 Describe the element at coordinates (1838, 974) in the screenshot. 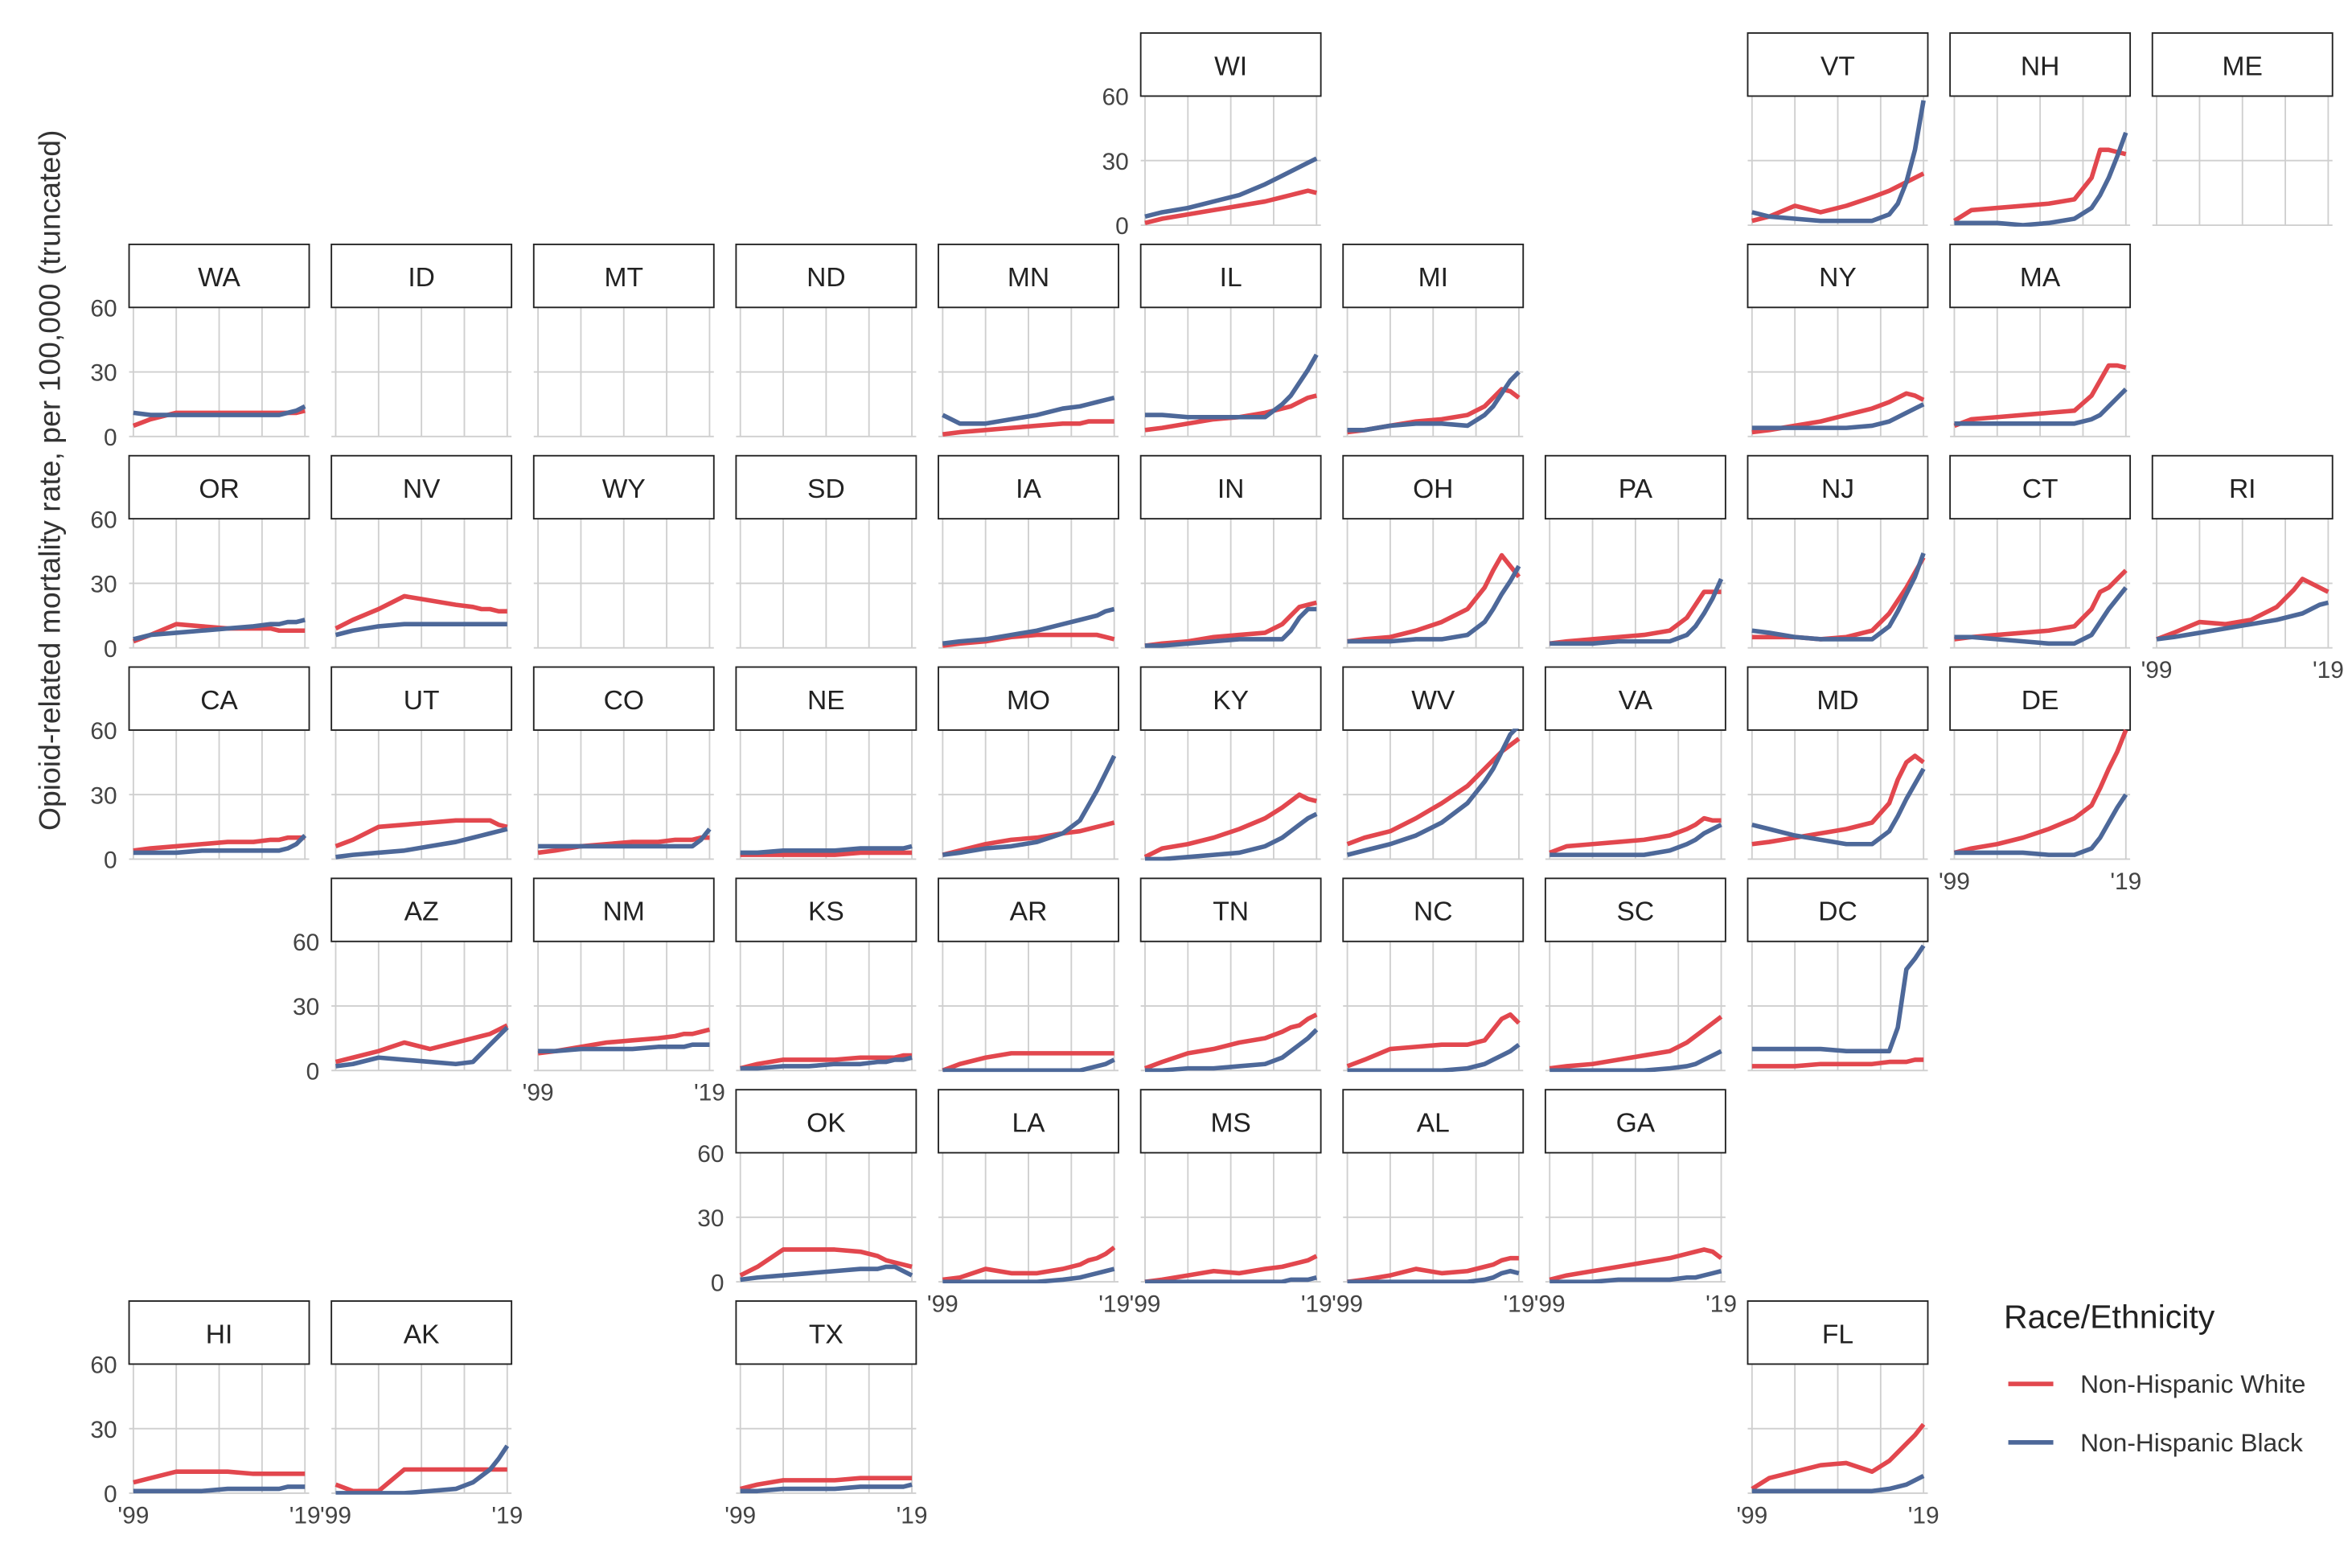

I see `panel: DC` at that location.